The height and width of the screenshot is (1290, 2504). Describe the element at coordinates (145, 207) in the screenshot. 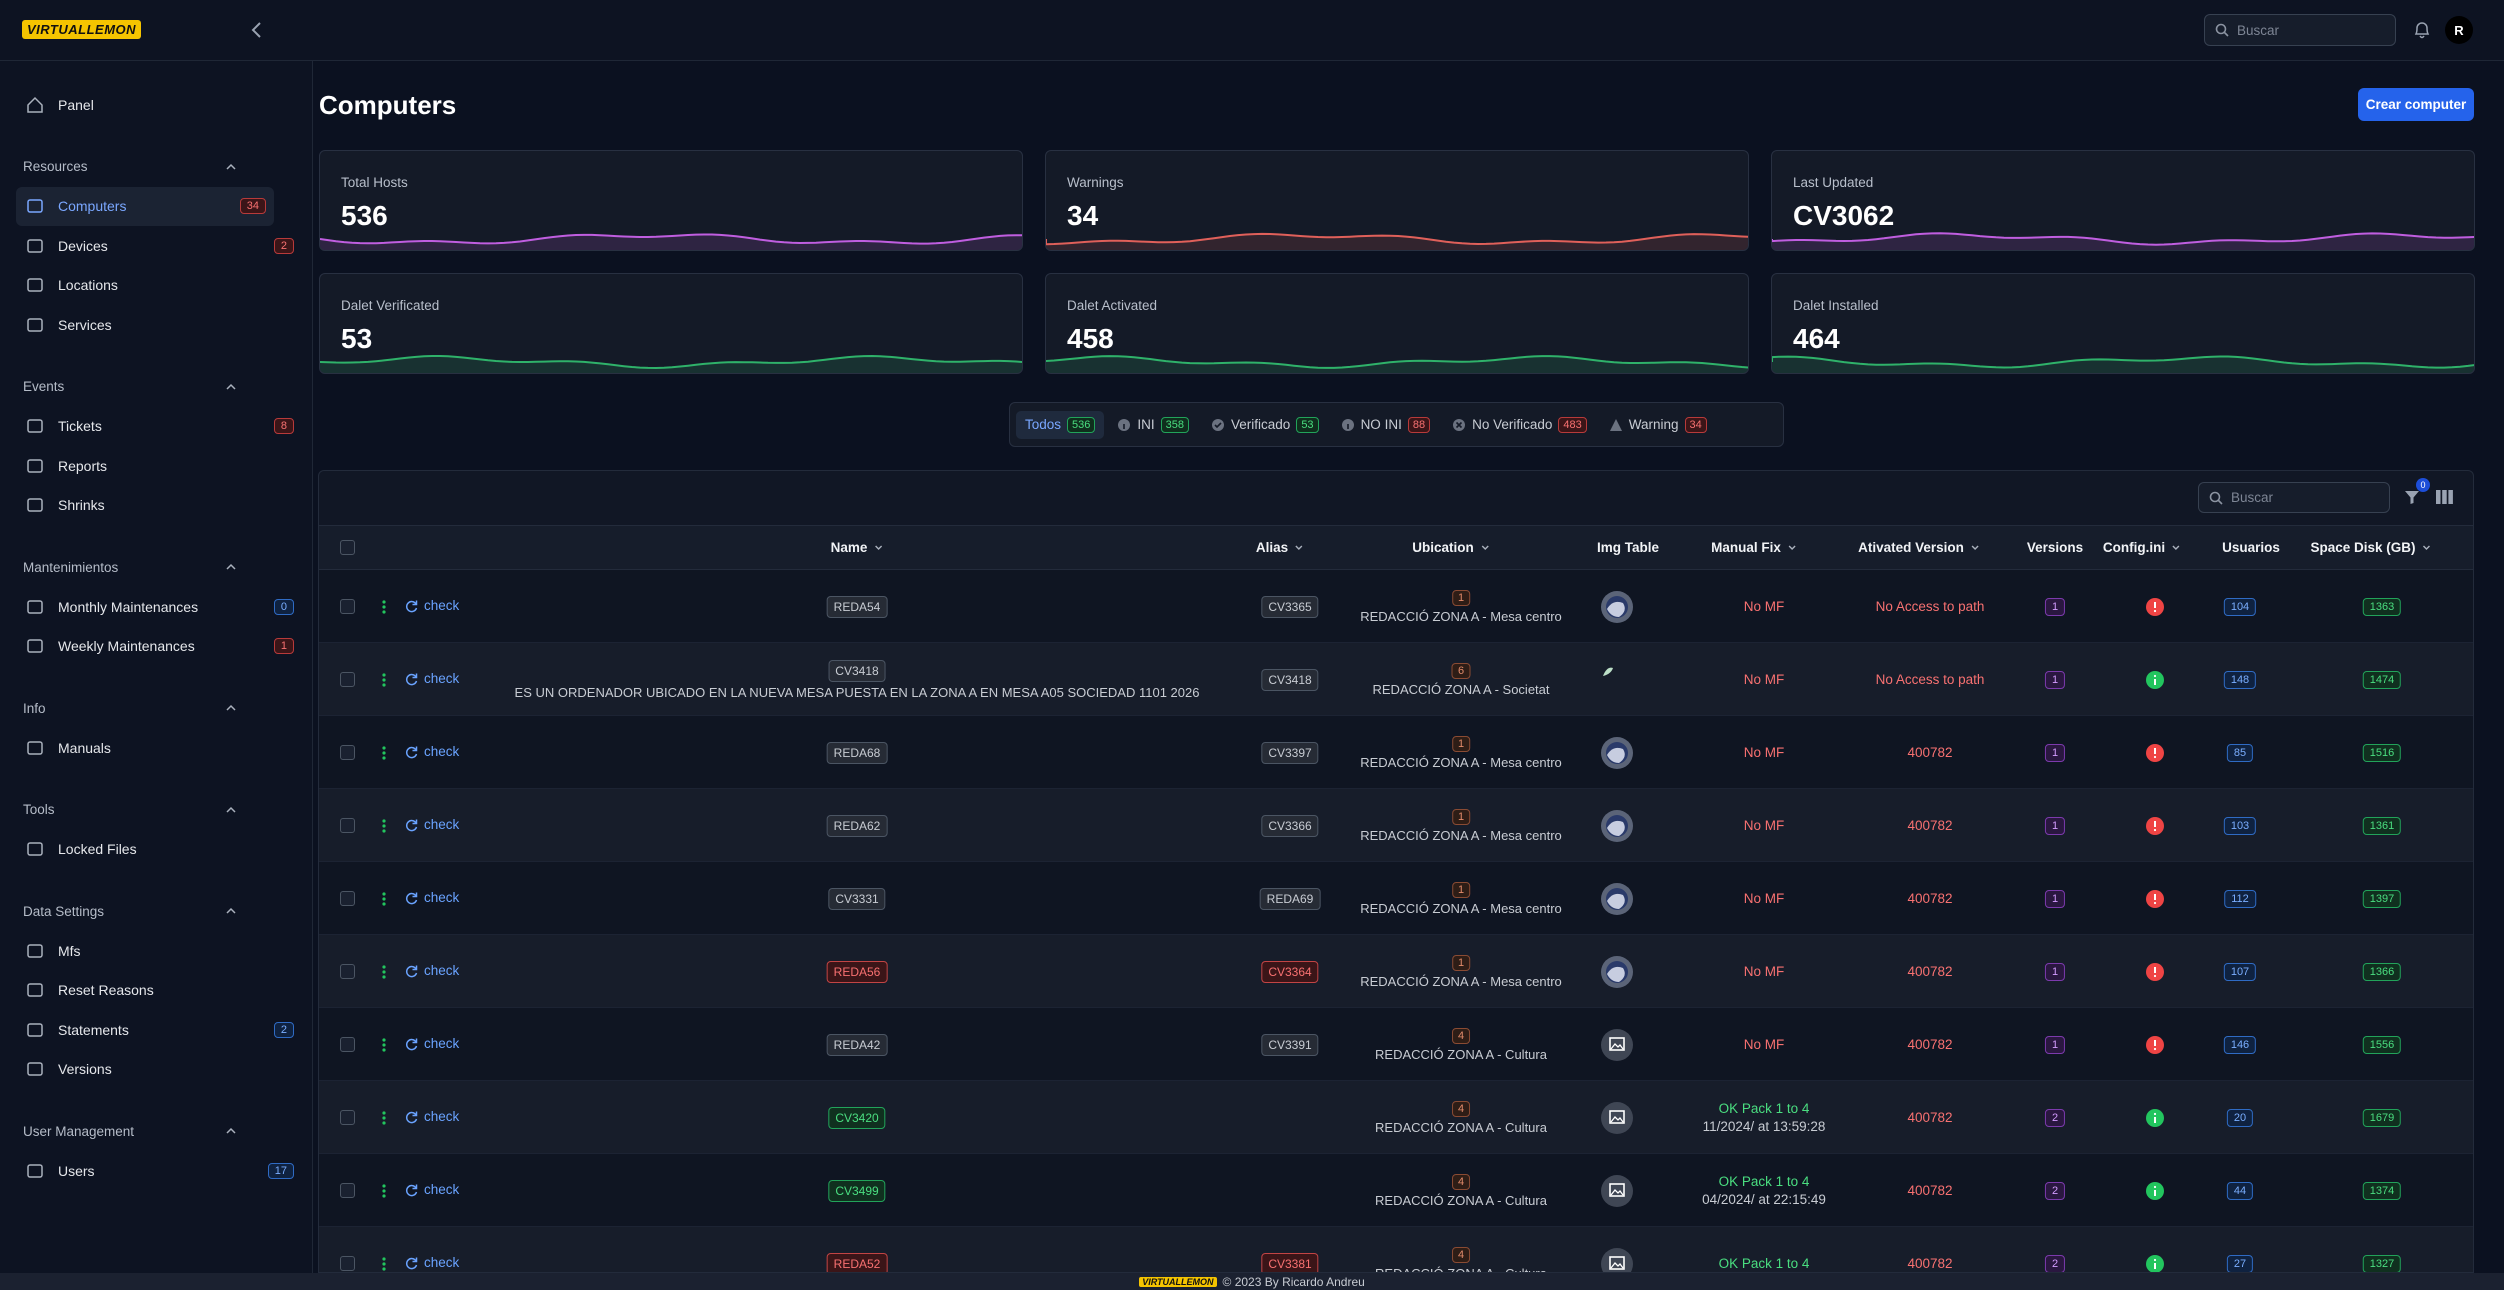

I see `nav-item: Computers34` at that location.